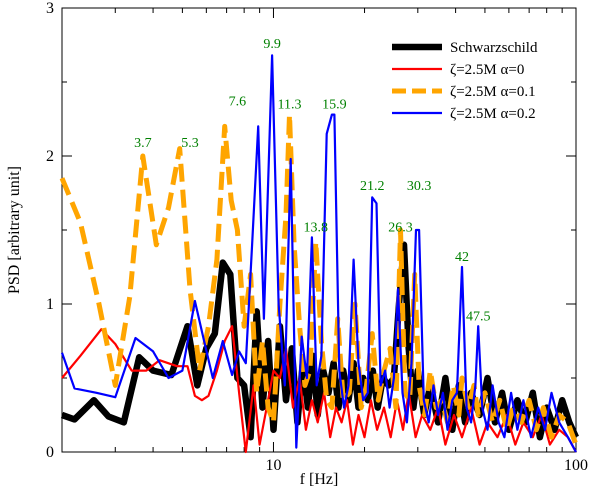  I want to click on legend-label: ζ=2.5M α=0.2, so click(493, 114).